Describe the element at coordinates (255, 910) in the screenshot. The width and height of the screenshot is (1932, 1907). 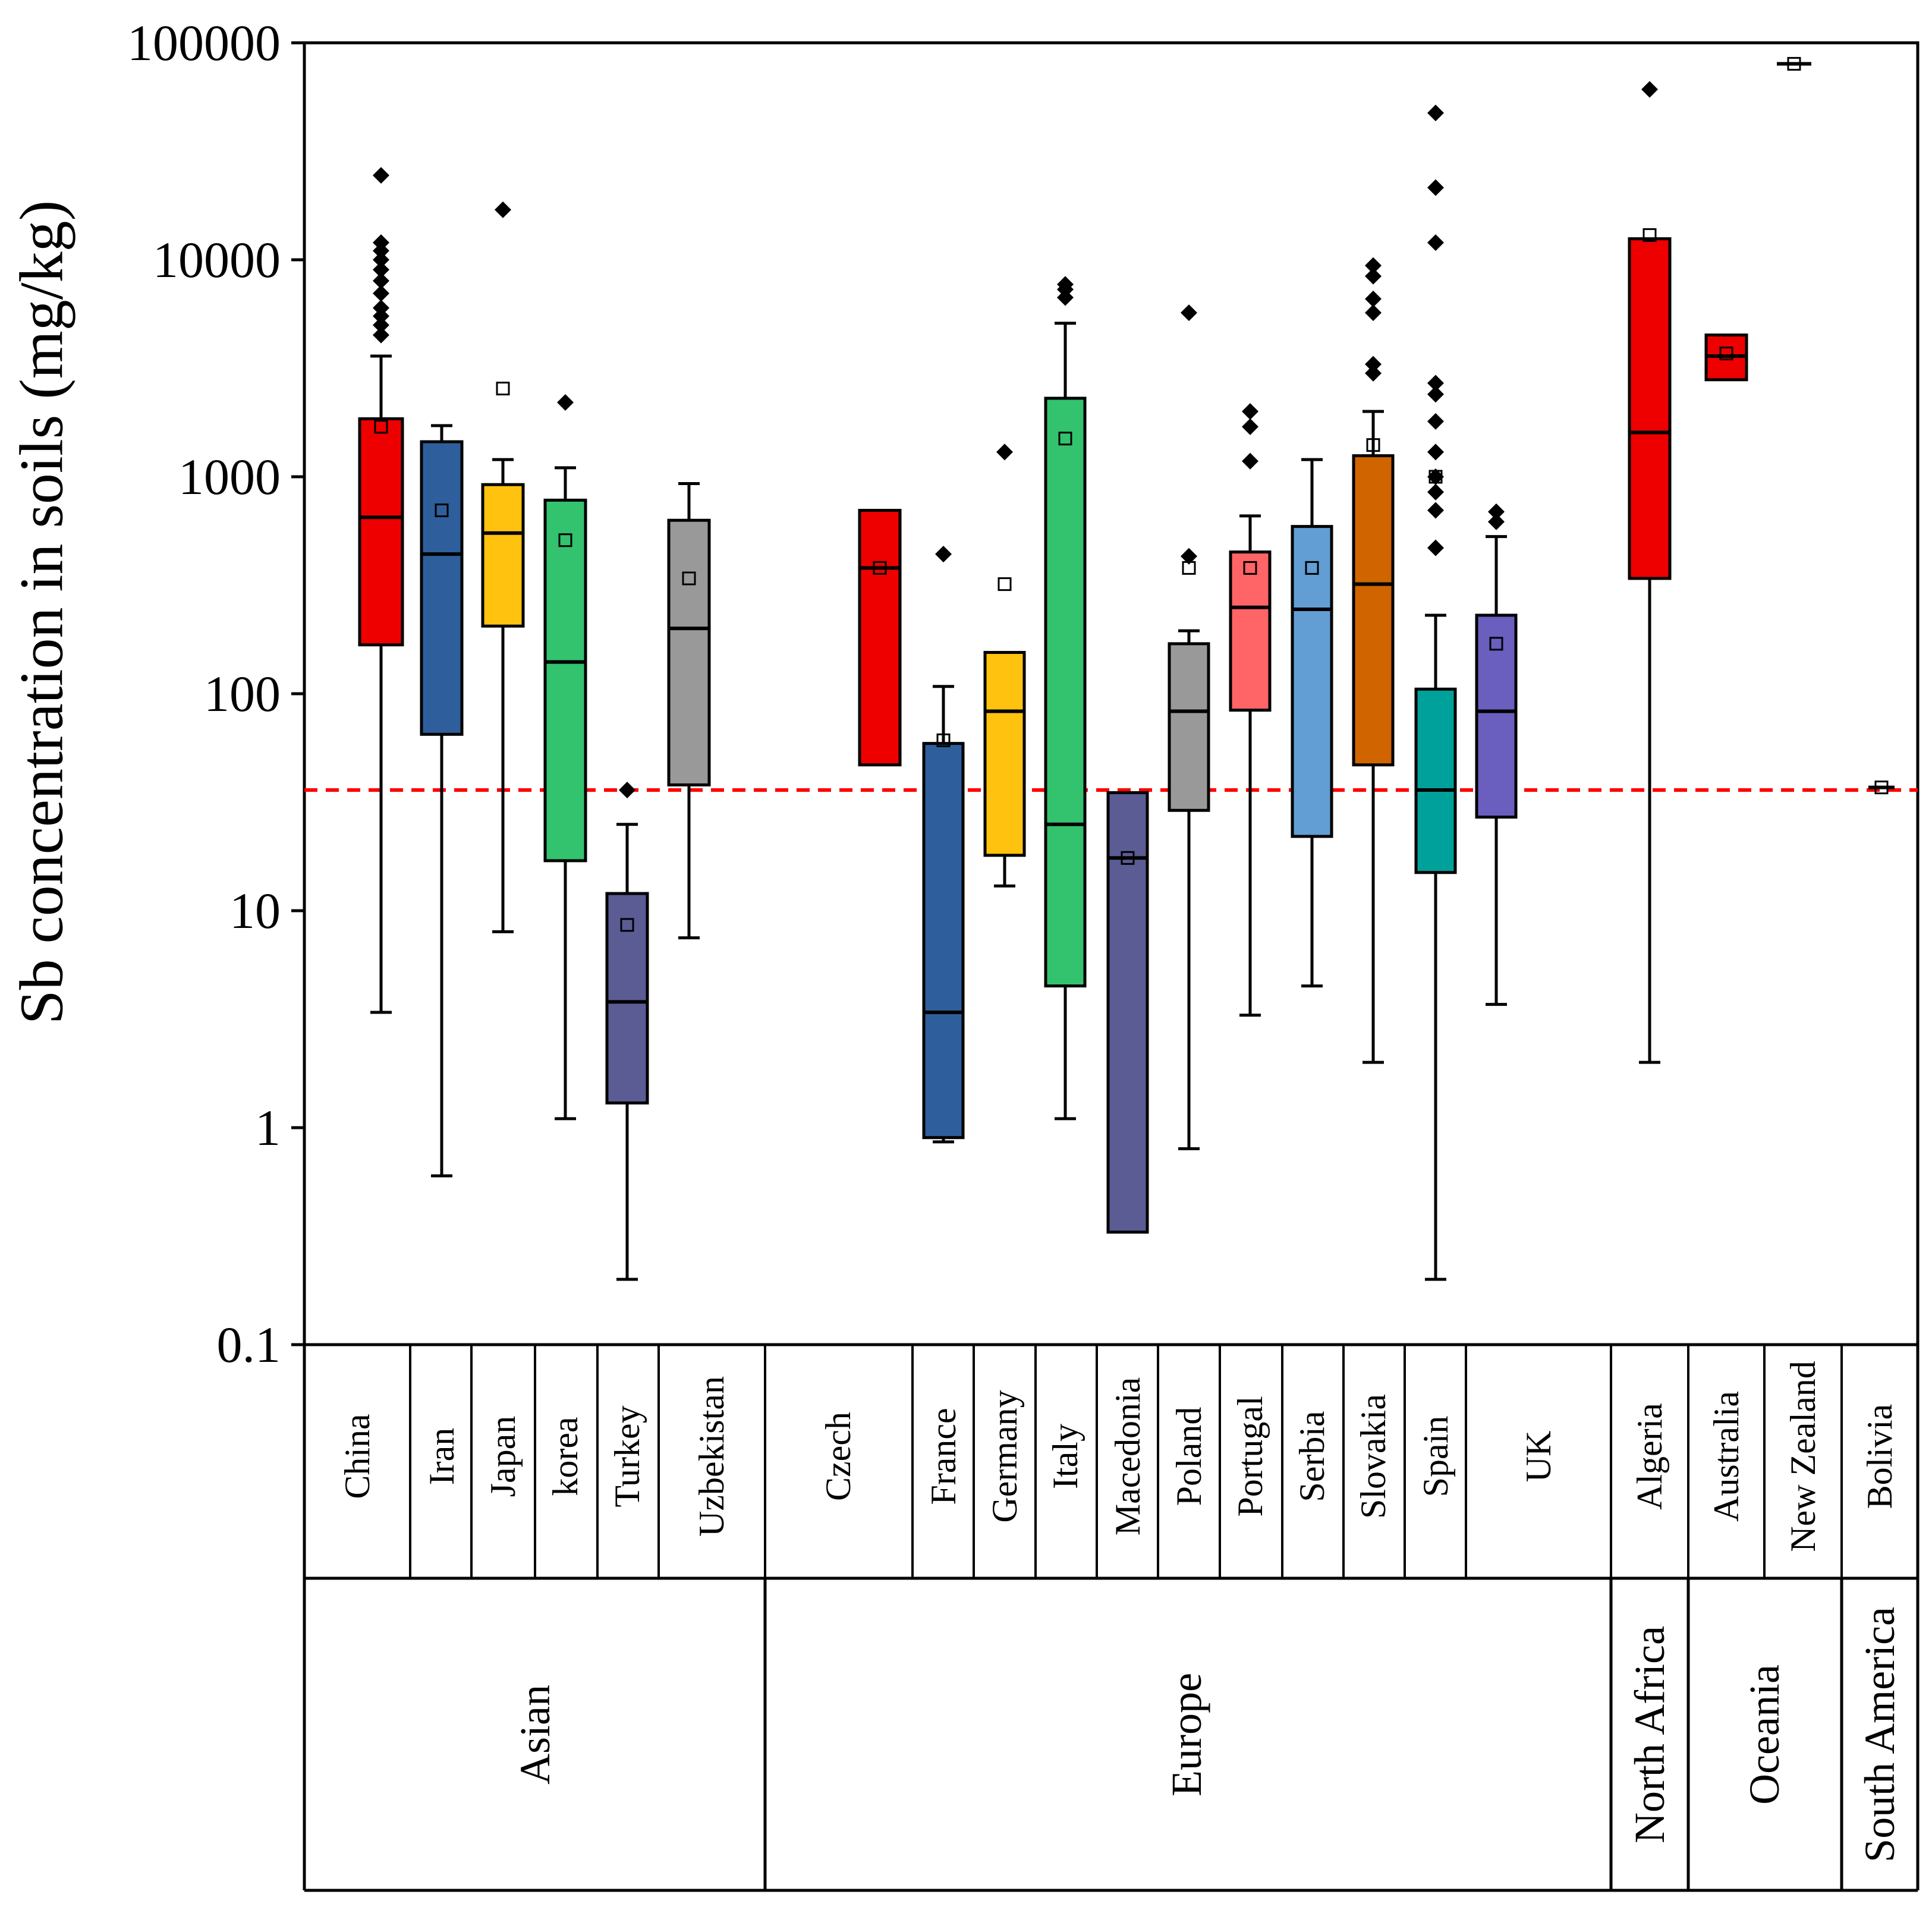
I see `y-tick-label: 10` at that location.